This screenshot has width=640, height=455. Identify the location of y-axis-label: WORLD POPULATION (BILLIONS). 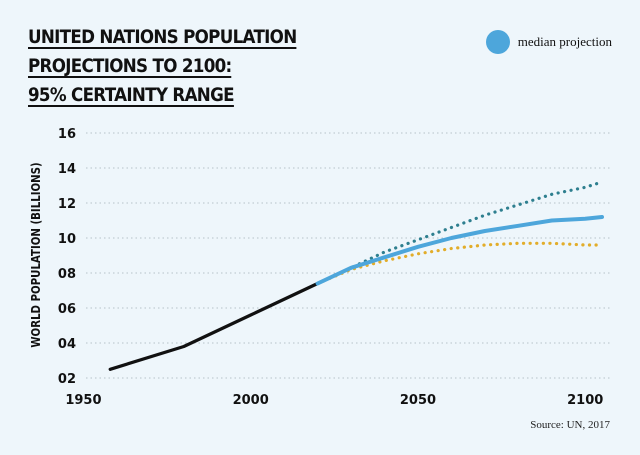
(36, 254).